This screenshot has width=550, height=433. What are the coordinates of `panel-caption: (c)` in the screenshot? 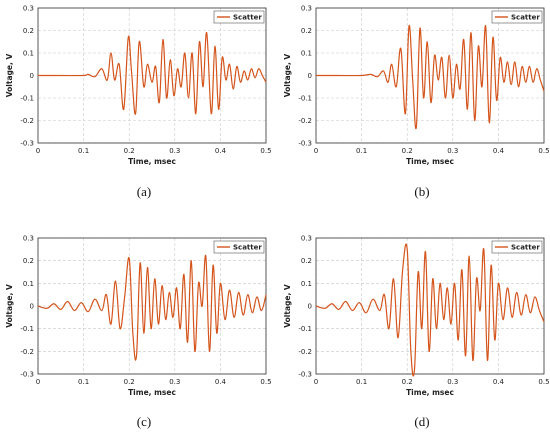 It's located at (144, 421).